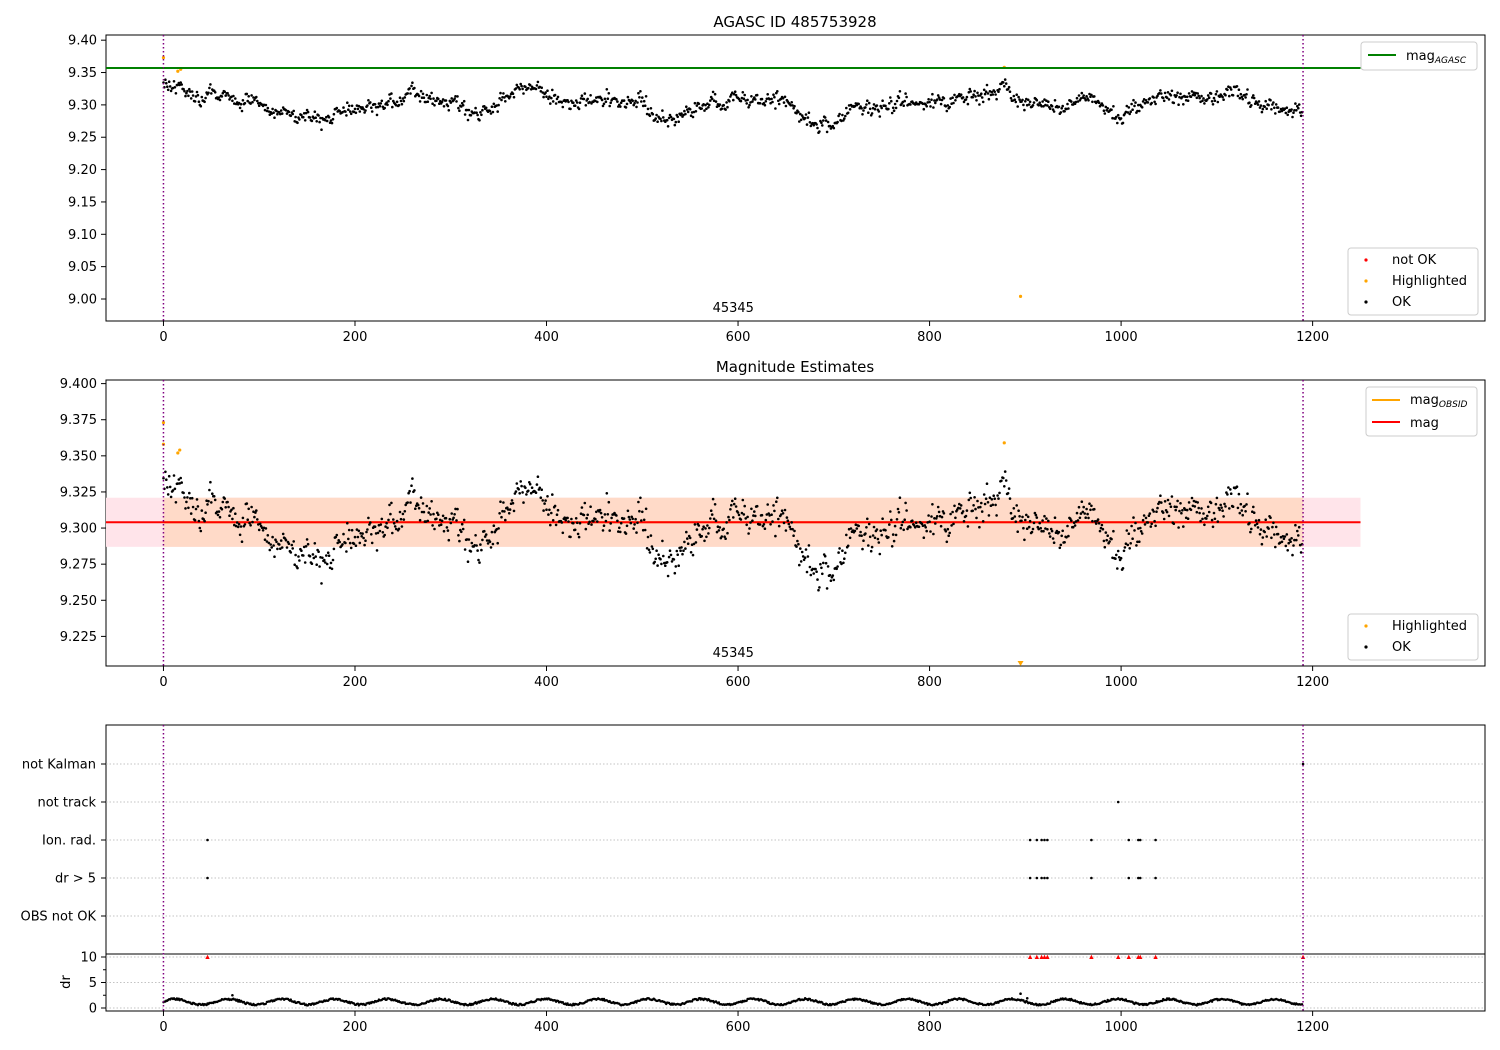  What do you see at coordinates (1312, 682) in the screenshot?
I see `x-tick-label: 1200` at bounding box center [1312, 682].